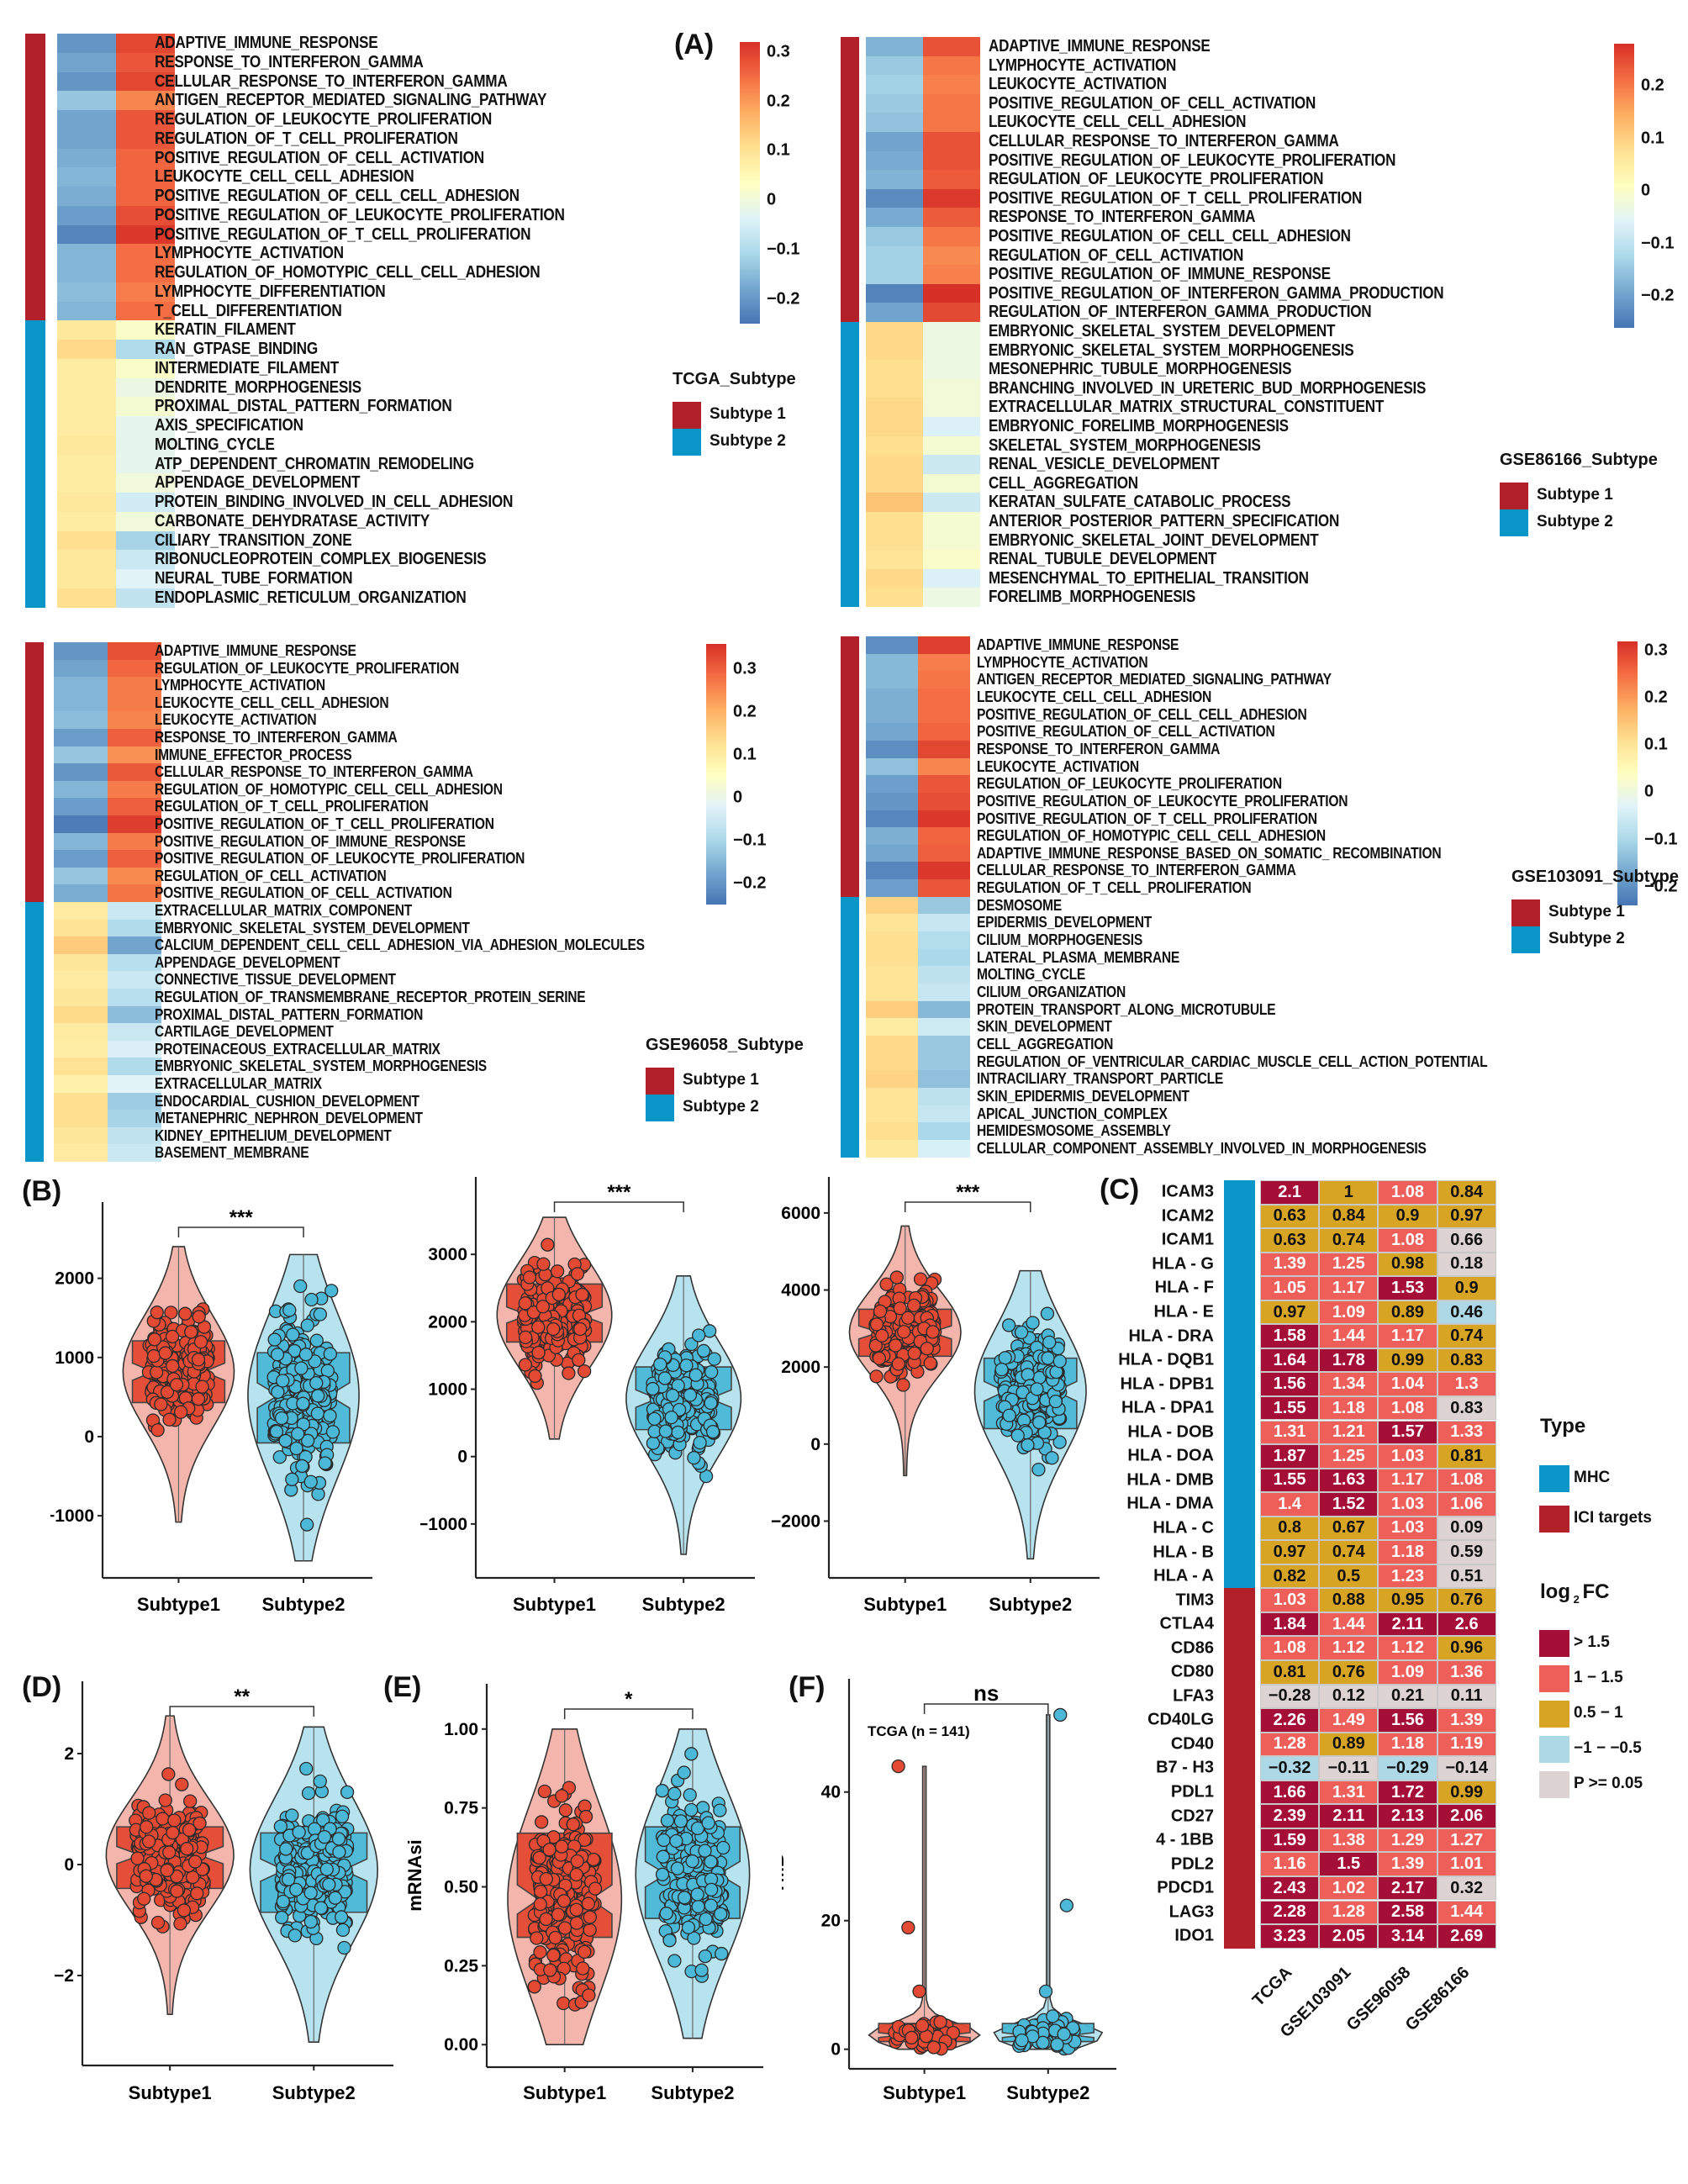 The image size is (1688, 2184). What do you see at coordinates (1116, 255) in the screenshot?
I see `heatmap-row-label: REGULATION_OF_CELL_ACTIVATION` at bounding box center [1116, 255].